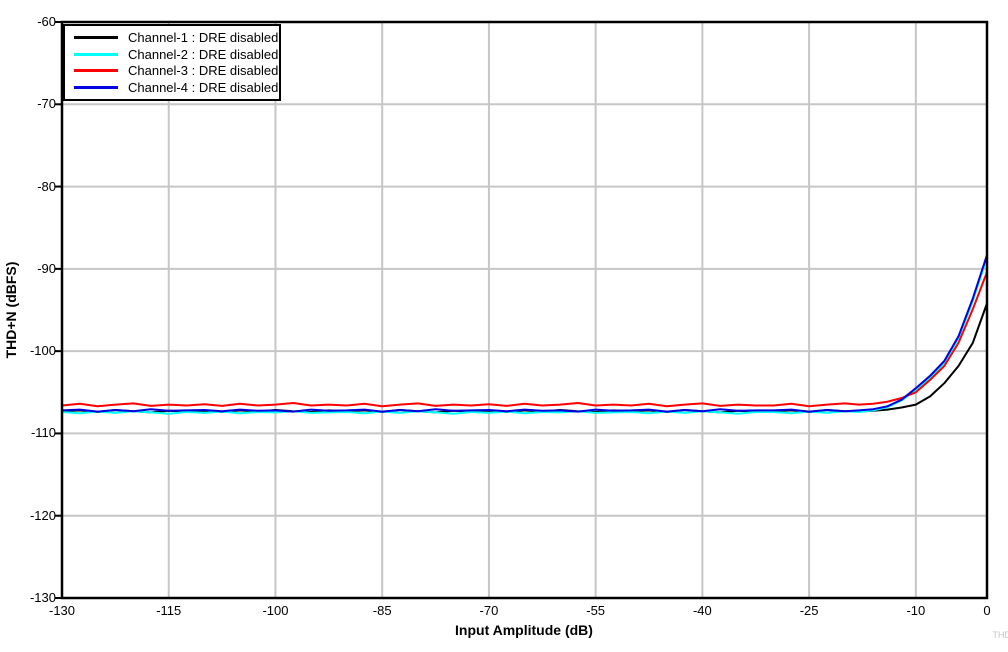  I want to click on legend-item: Channel-4 : DRE disabled, so click(172, 87).